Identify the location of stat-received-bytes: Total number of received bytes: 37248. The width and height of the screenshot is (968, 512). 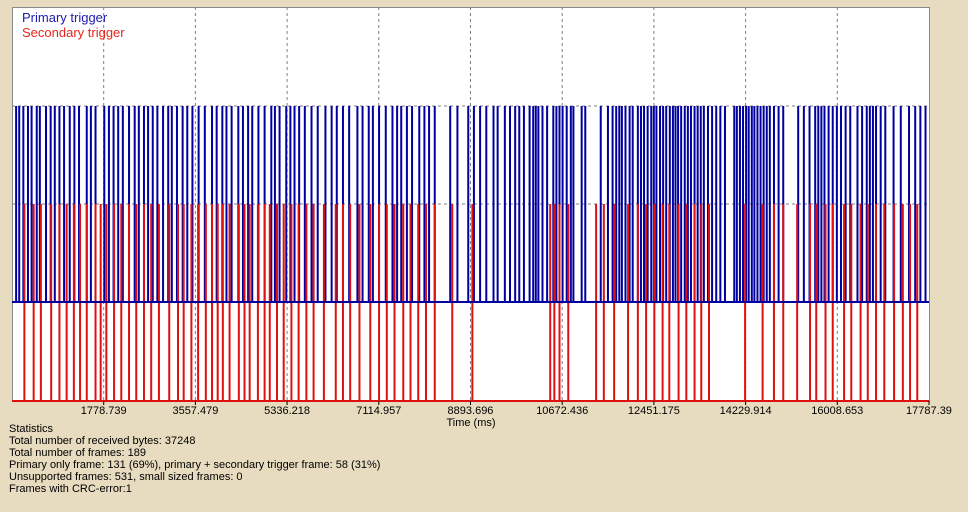
(102, 441).